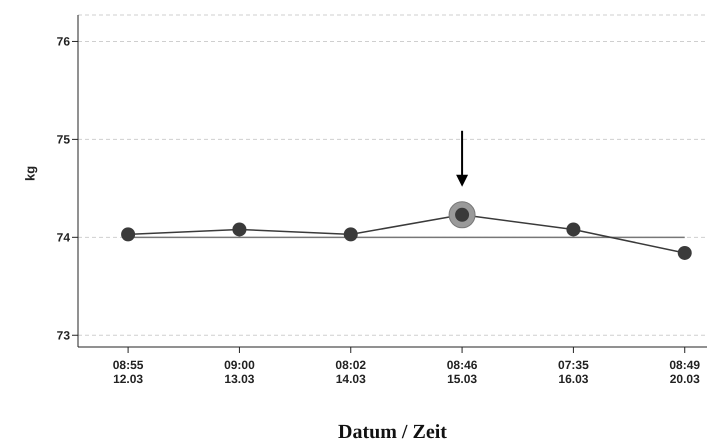 This screenshot has height=448, width=707. Describe the element at coordinates (128, 372) in the screenshot. I see `x-tick-label: 08:55 12.03` at that location.